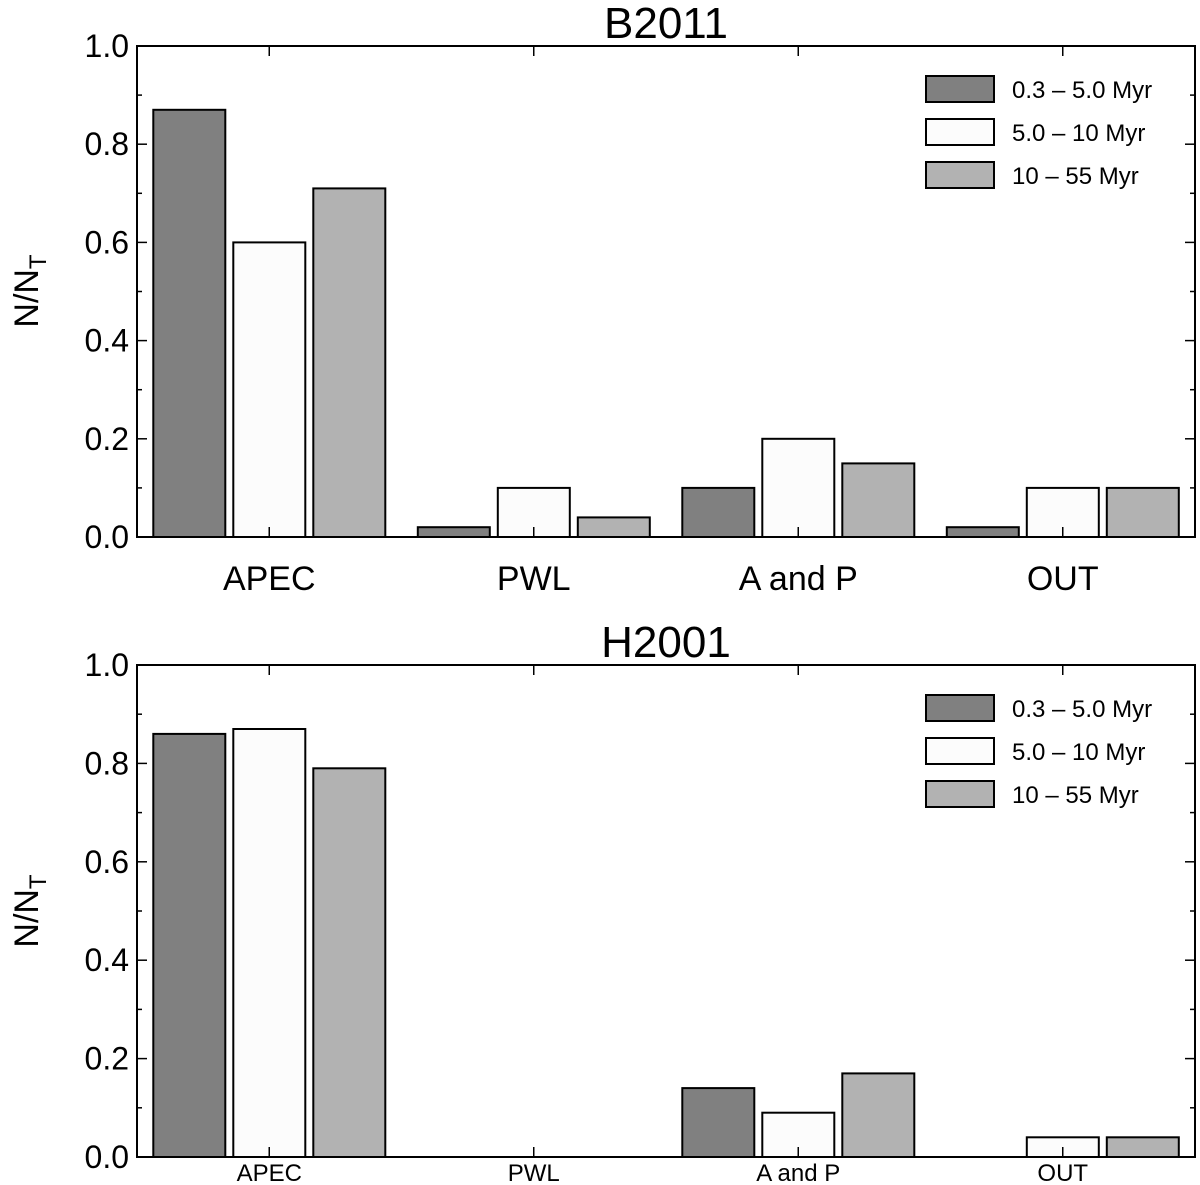 This screenshot has height=1185, width=1200. I want to click on chart-title: B2011, so click(666, 24).